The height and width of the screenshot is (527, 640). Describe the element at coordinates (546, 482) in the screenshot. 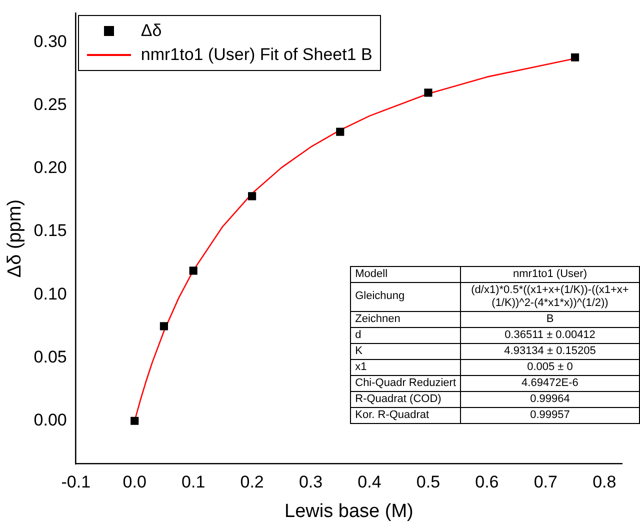

I see `x-tick-label: 0.7` at that location.